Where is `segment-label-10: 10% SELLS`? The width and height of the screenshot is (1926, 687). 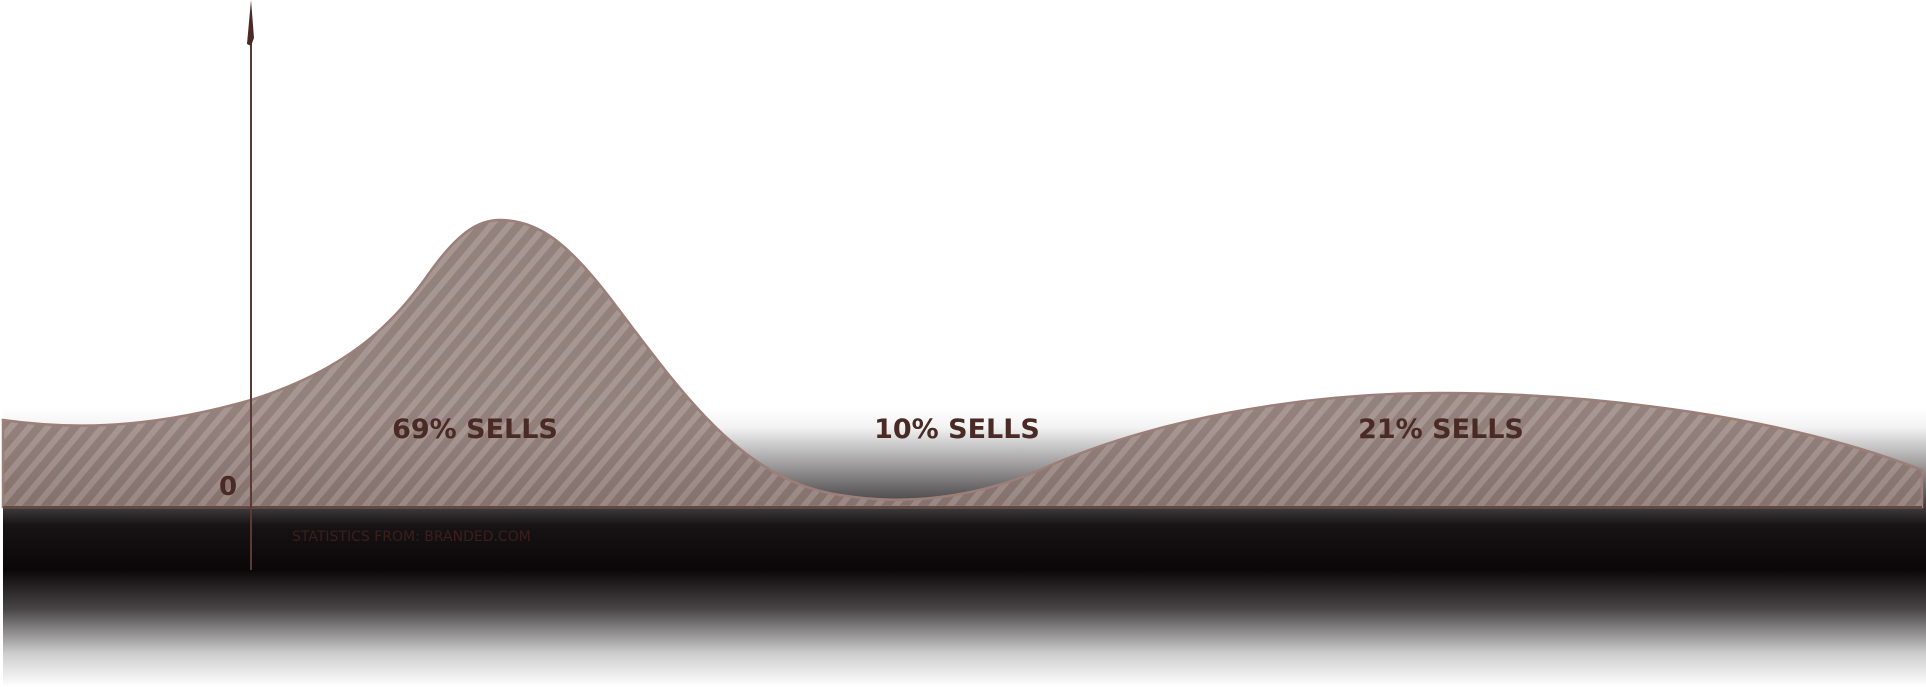 segment-label-10: 10% SELLS is located at coordinates (957, 429).